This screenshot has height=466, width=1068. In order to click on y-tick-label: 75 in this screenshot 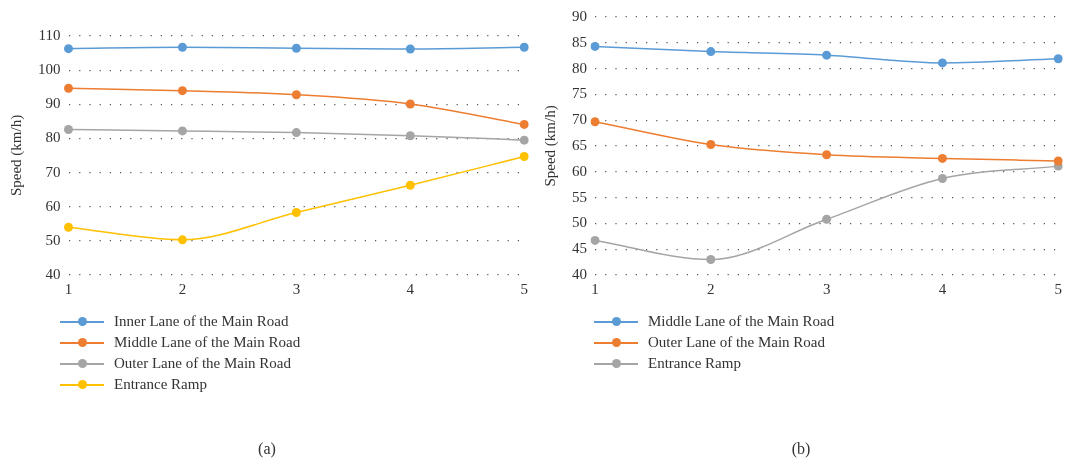, I will do `click(579, 93)`.